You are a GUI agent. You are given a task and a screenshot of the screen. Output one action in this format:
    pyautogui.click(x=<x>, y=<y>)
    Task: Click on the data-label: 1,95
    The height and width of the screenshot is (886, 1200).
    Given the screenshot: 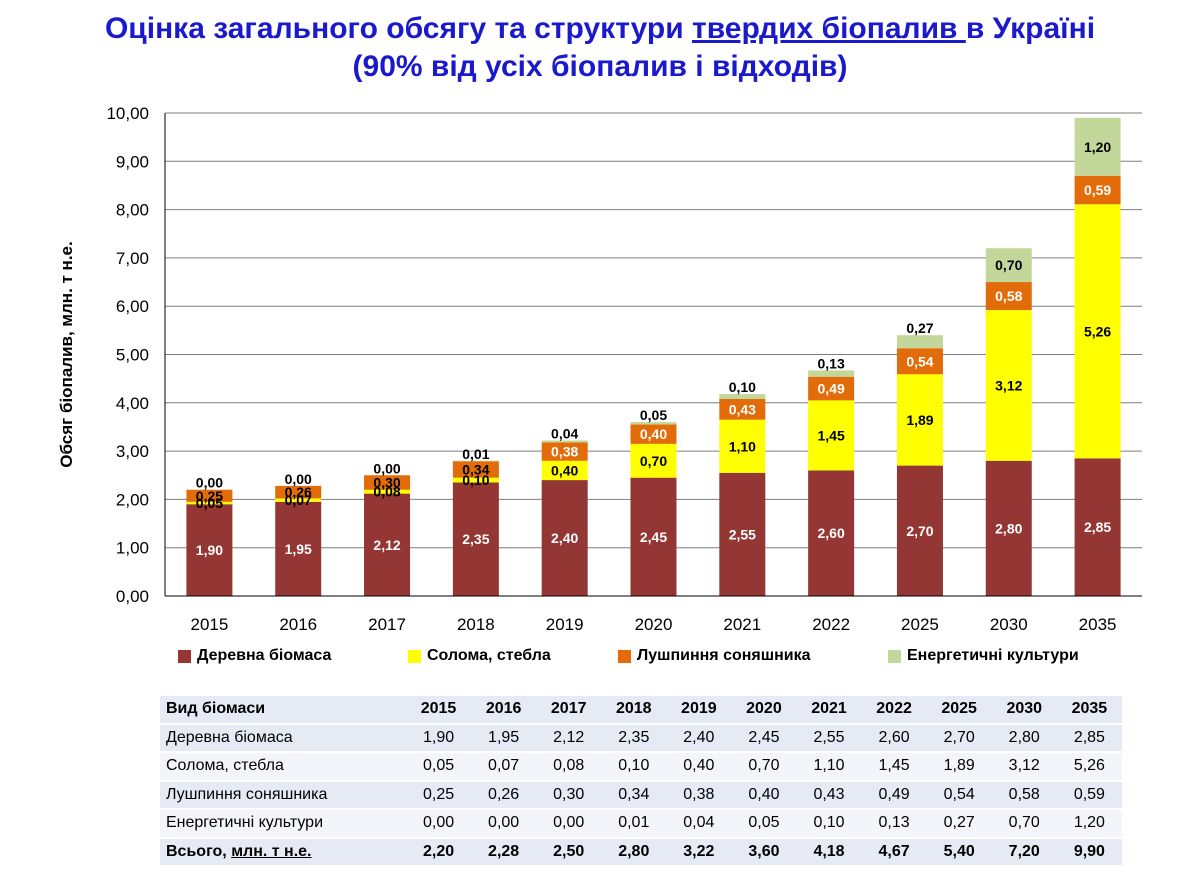 What is the action you would take?
    pyautogui.click(x=298, y=549)
    